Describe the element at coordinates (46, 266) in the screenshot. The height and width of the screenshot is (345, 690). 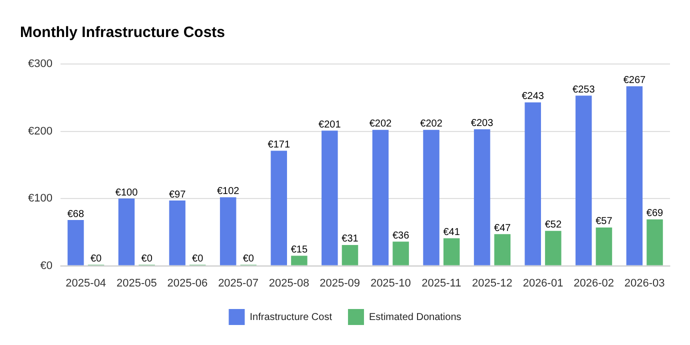
I see `y-tick-label: €0` at that location.